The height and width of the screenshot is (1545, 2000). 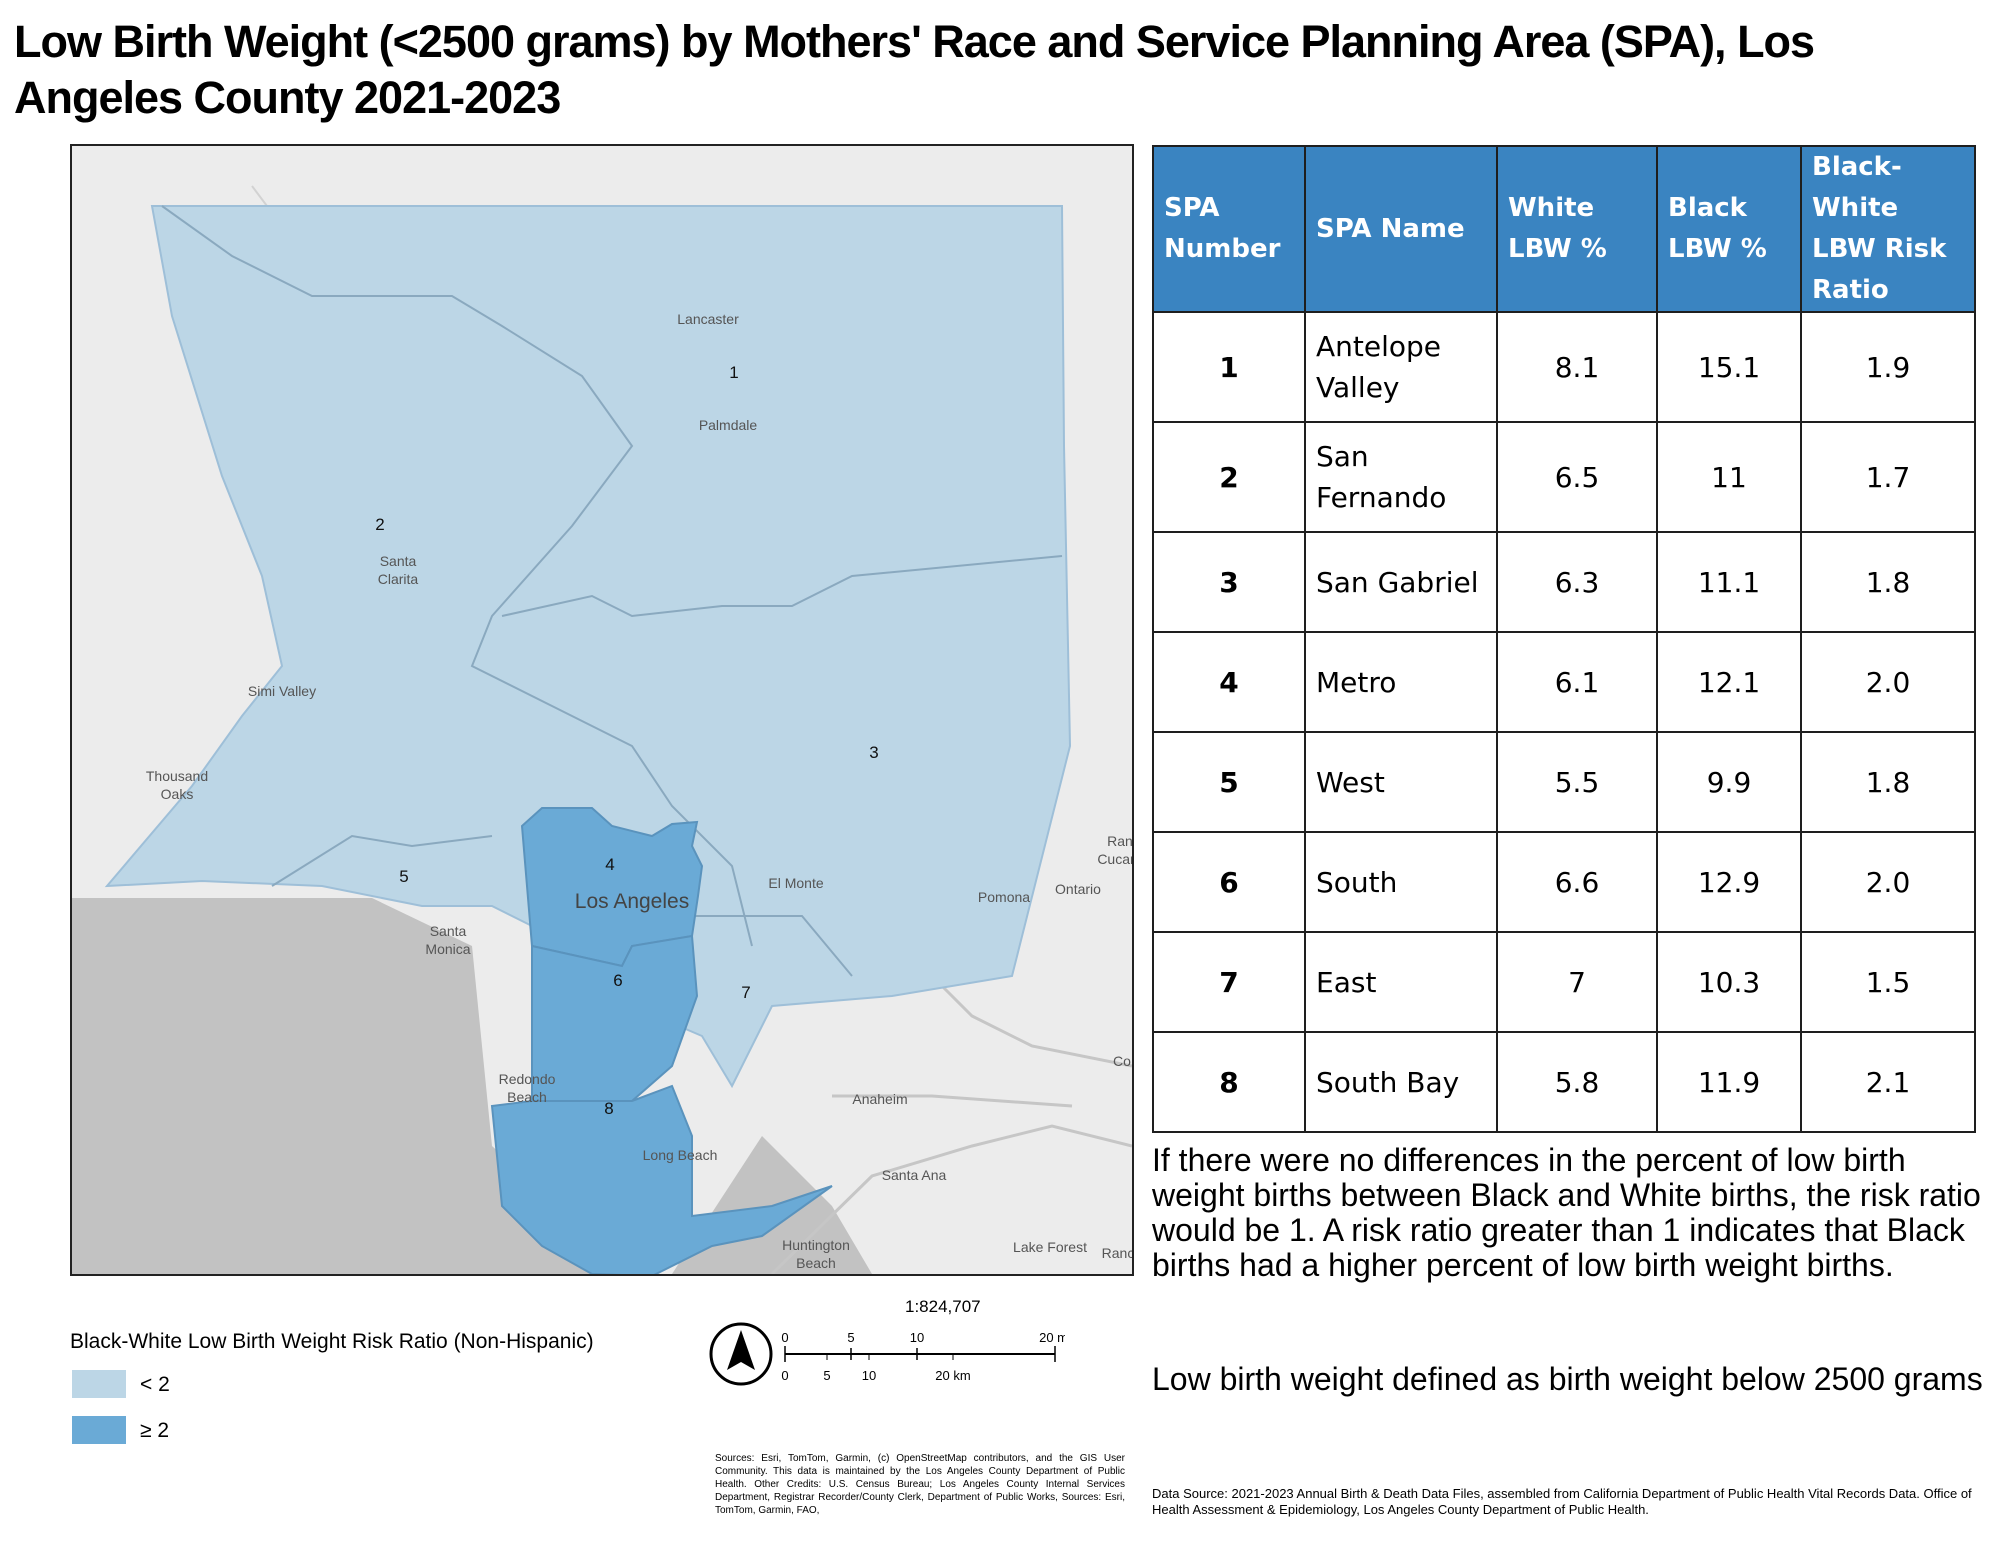 What do you see at coordinates (914, 1175) in the screenshot?
I see `place-label-santa-ana: Santa Ana` at bounding box center [914, 1175].